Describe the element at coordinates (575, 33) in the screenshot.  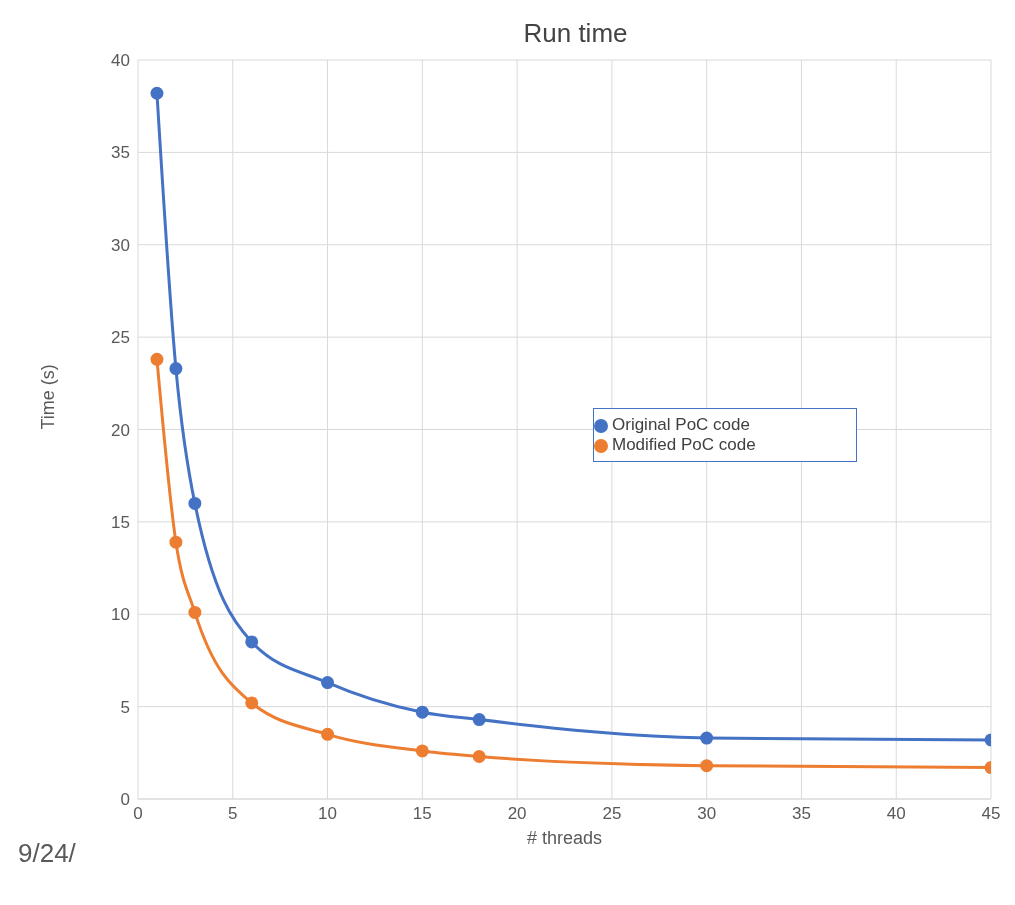
I see `chart-title: Run time` at that location.